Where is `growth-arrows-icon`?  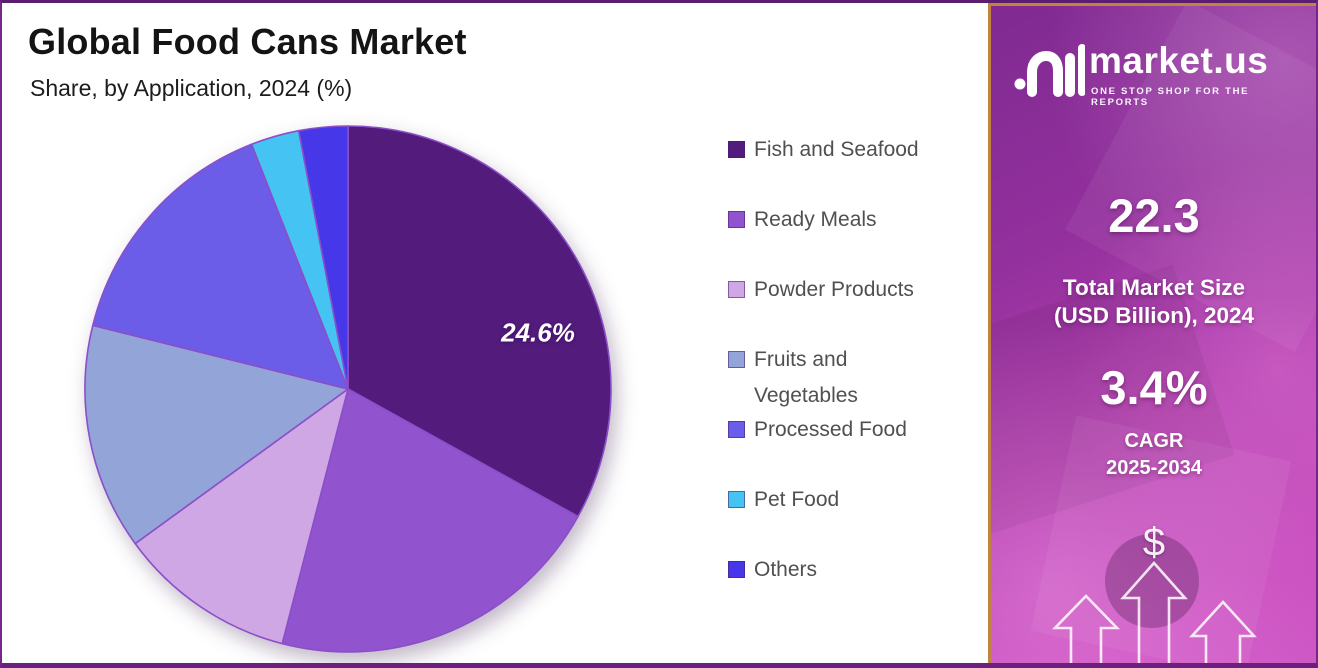 growth-arrows-icon is located at coordinates (1154, 612).